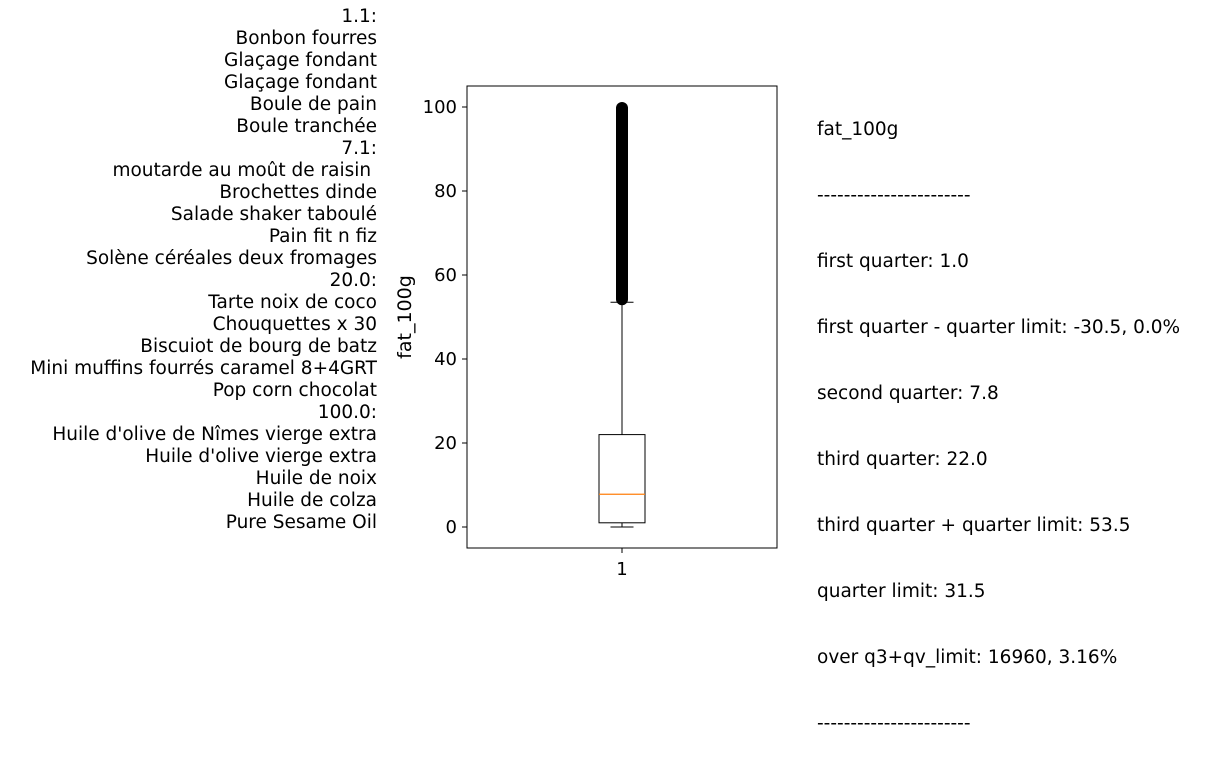 The height and width of the screenshot is (757, 1209). I want to click on product-item: Boule tranchée, so click(306, 126).